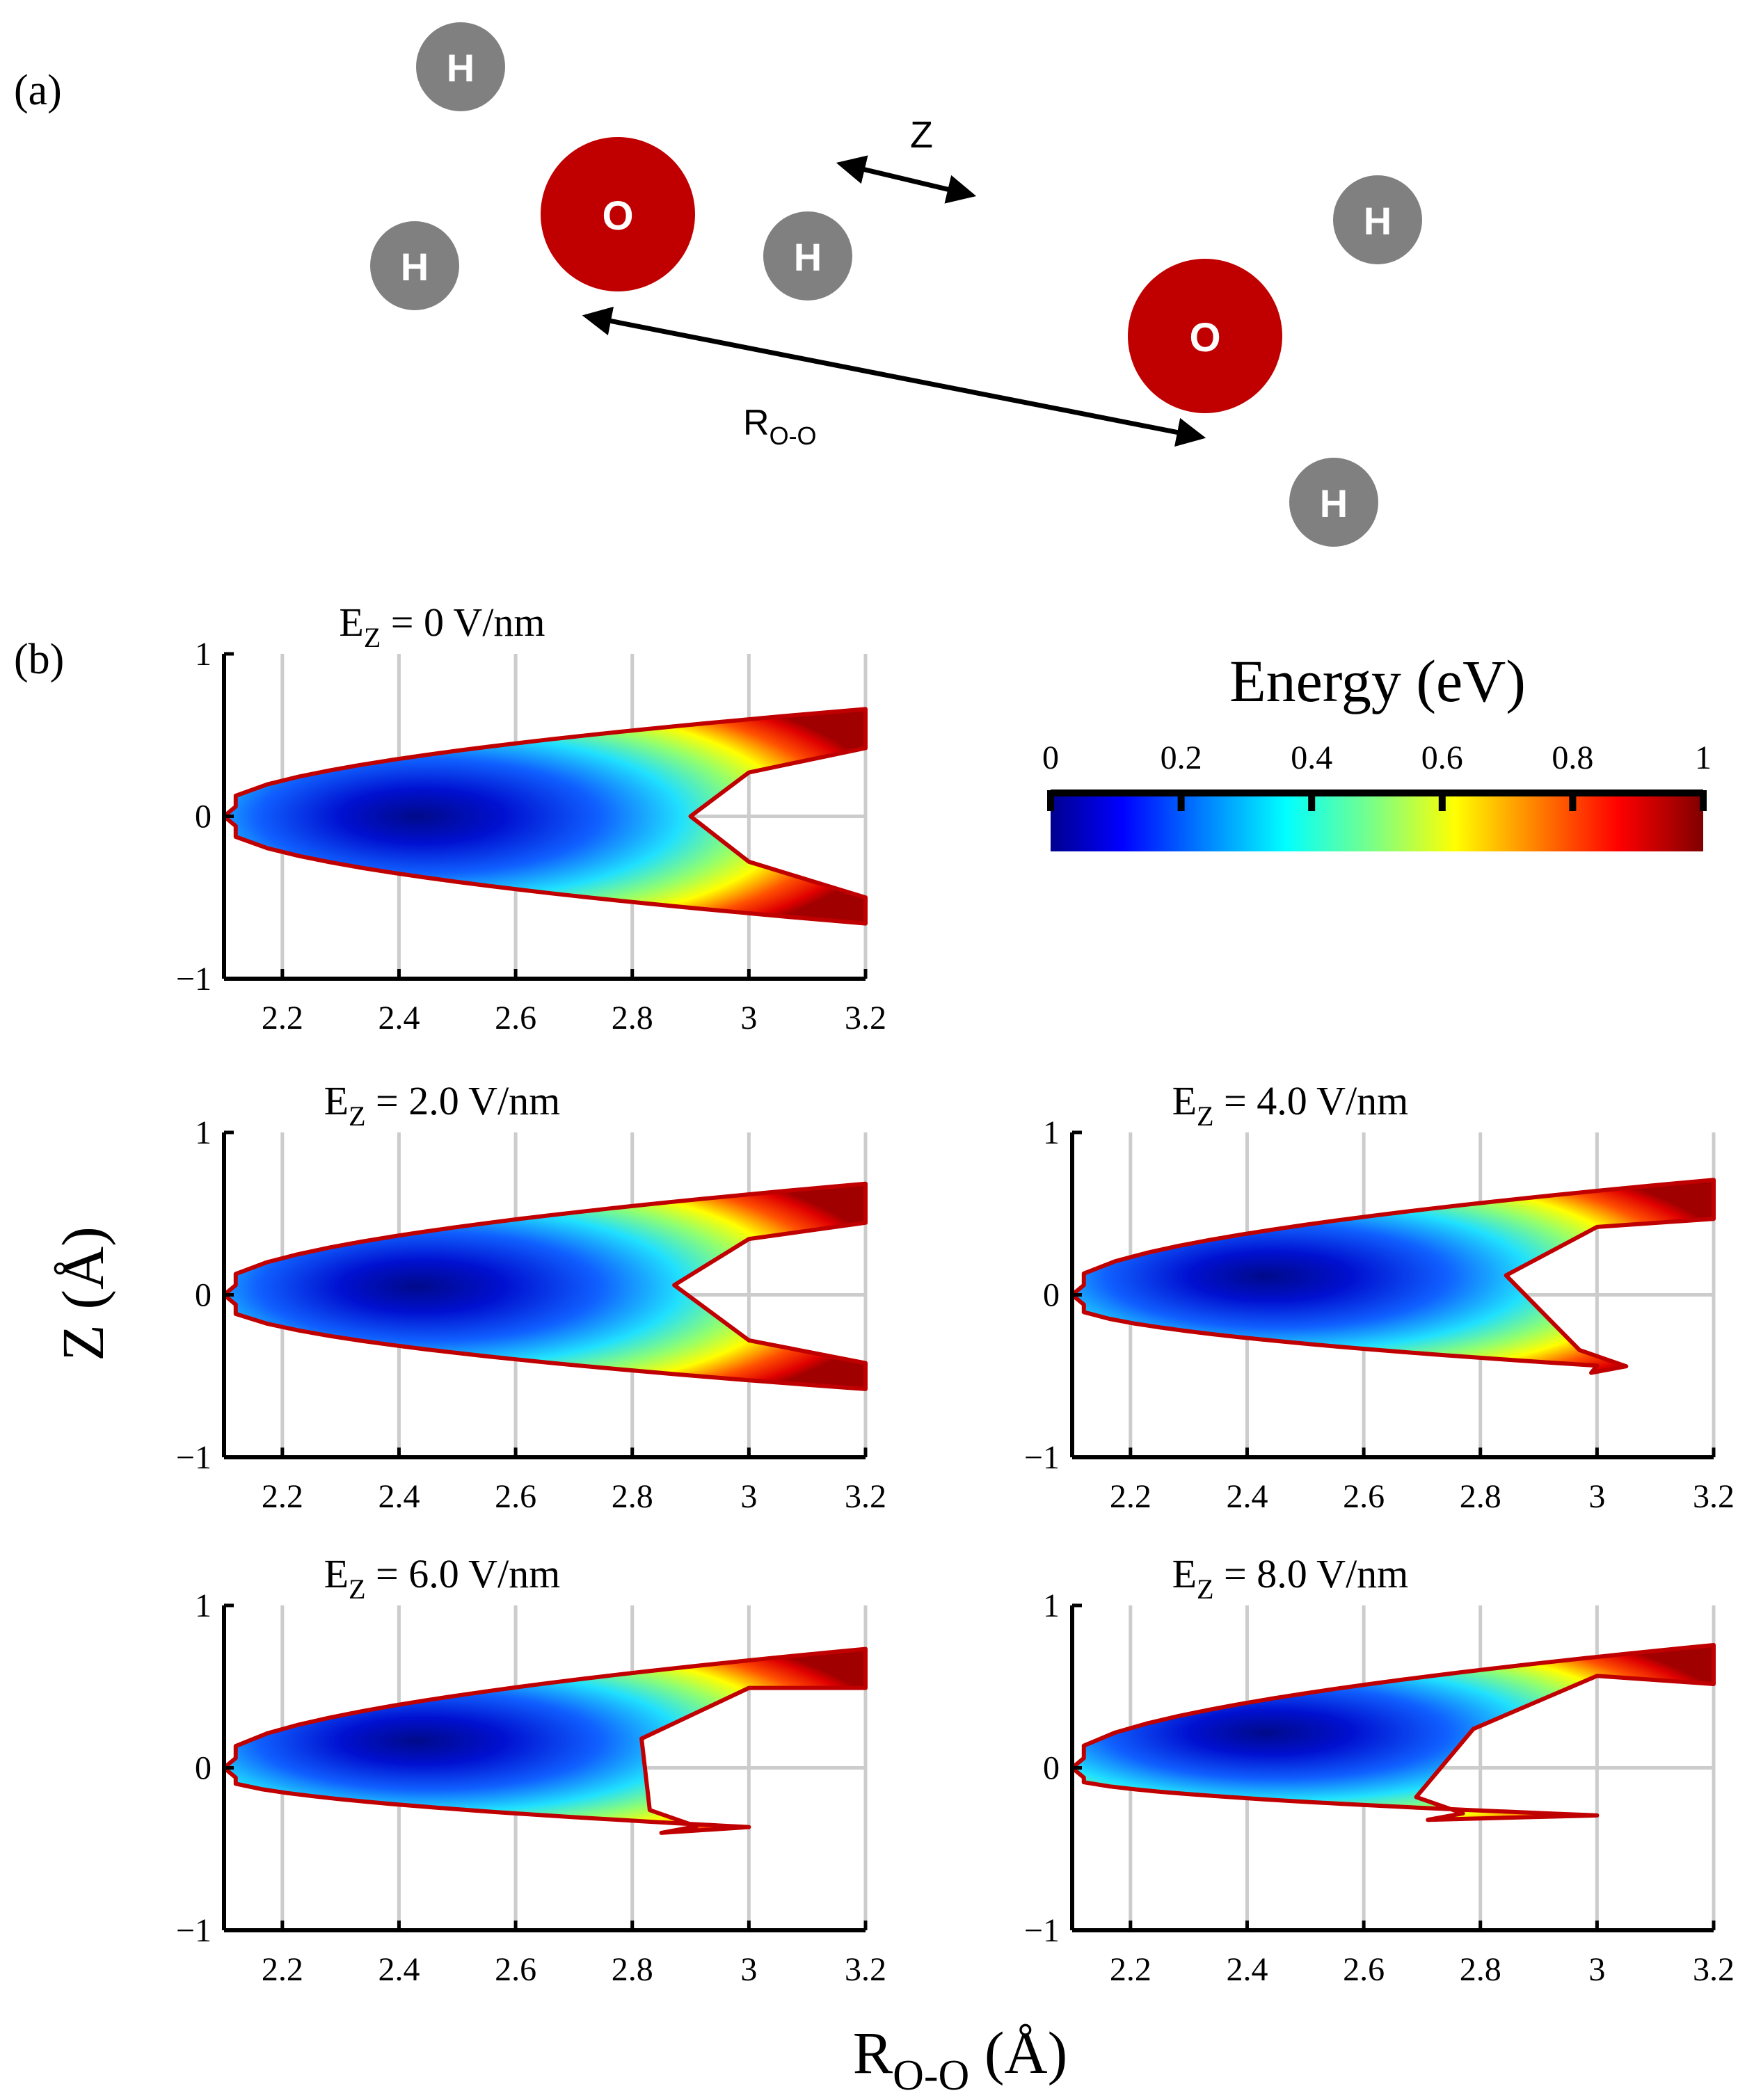 This screenshot has height=2100, width=1754. What do you see at coordinates (1311, 757) in the screenshot?
I see `colorbar-tick-label: 0.4` at bounding box center [1311, 757].